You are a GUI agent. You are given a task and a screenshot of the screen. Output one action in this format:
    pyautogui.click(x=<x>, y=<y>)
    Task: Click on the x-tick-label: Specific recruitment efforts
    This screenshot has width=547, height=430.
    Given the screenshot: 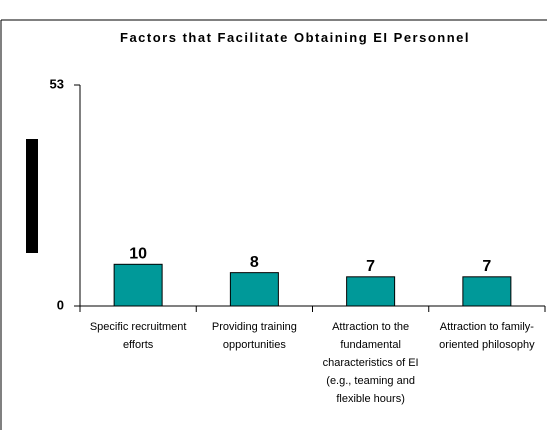 What is the action you would take?
    pyautogui.click(x=138, y=336)
    